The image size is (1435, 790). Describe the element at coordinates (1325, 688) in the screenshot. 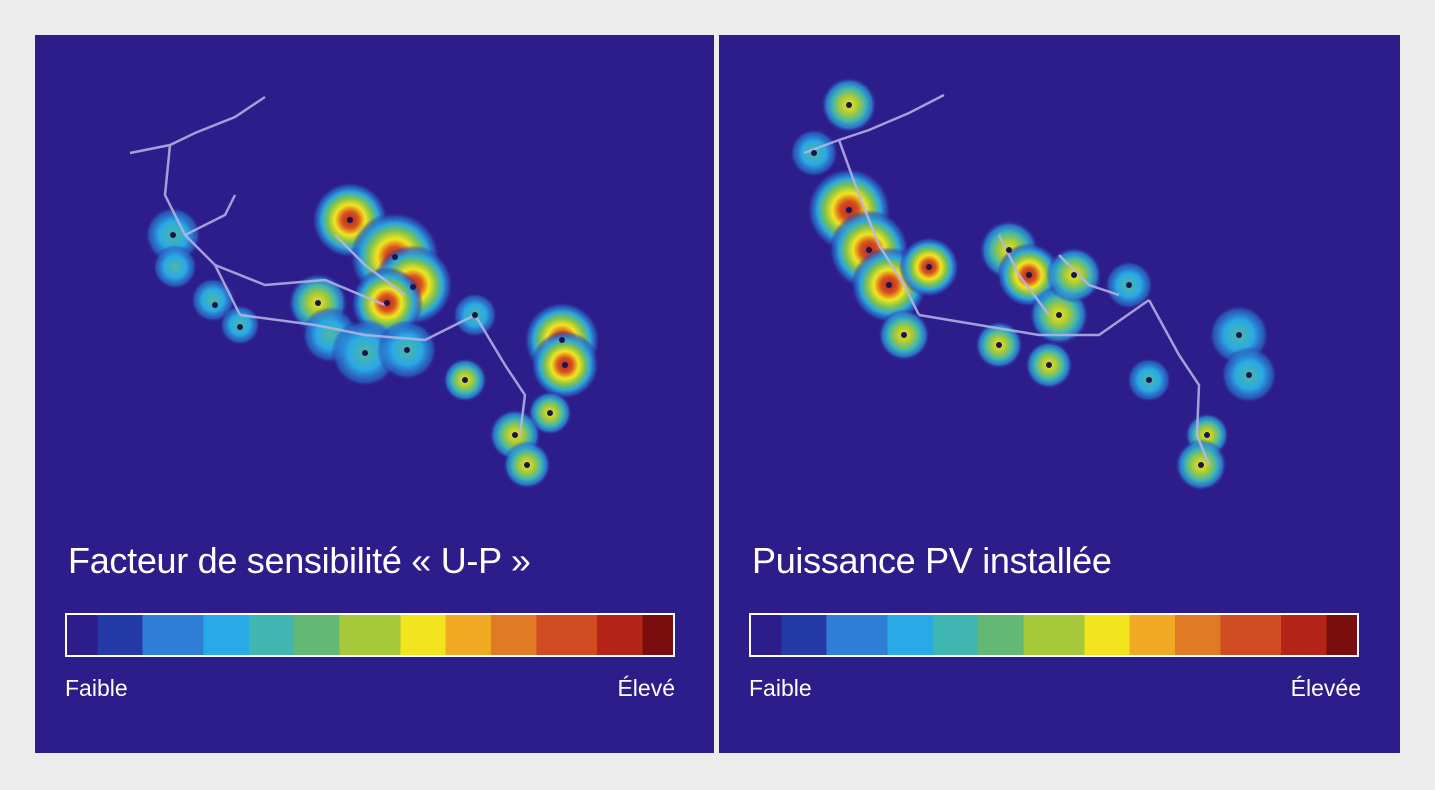

I see `scale-high-label: Élevée` at that location.